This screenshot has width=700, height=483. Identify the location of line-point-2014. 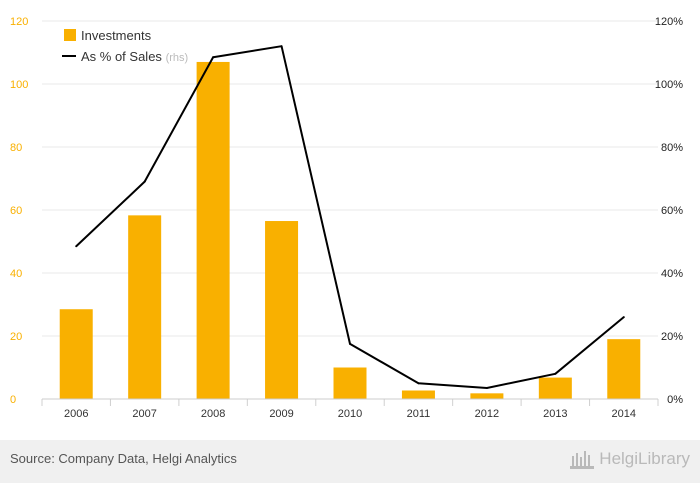
(623, 317).